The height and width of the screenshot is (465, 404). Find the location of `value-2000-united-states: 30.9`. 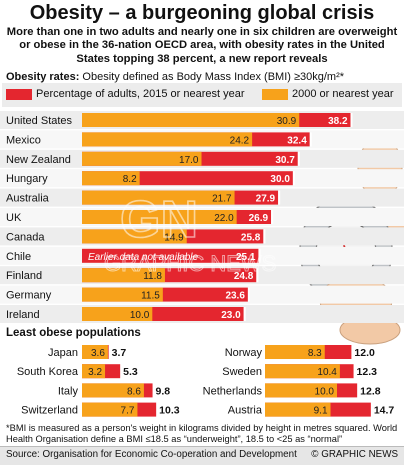

value-2000-united-states: 30.9 is located at coordinates (287, 121).